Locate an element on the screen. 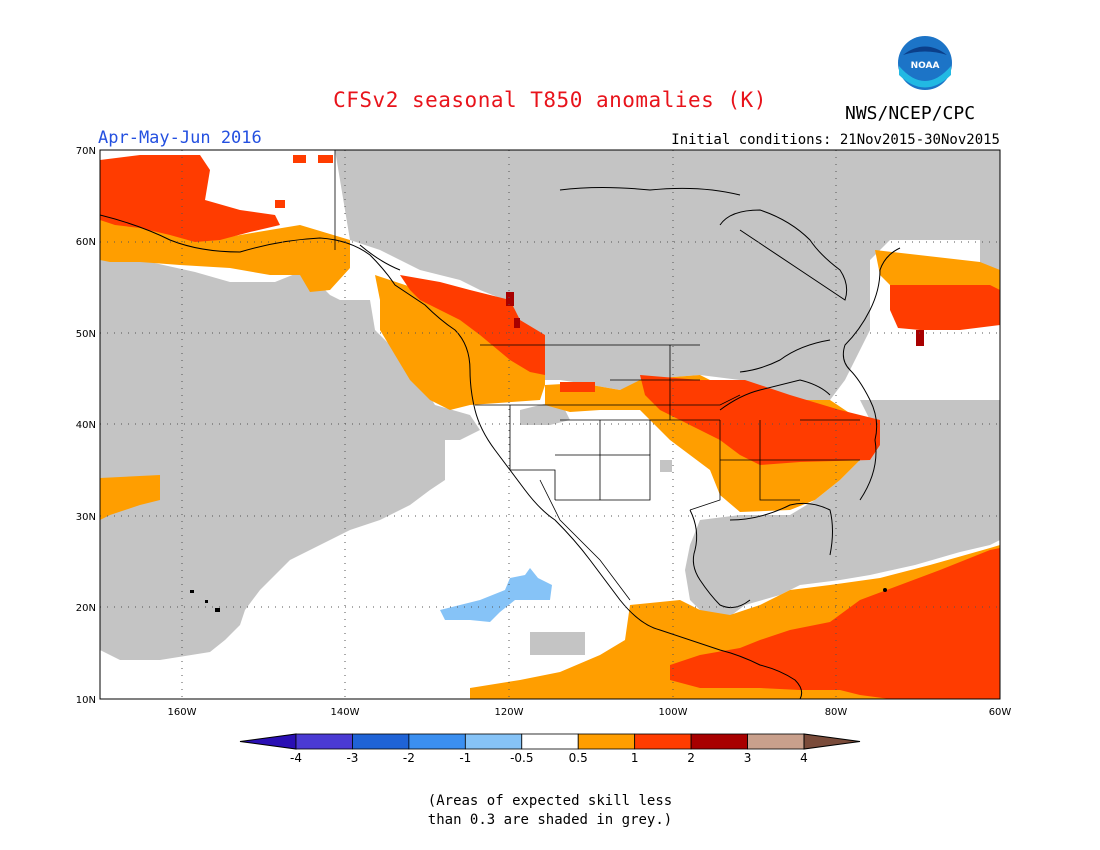 This screenshot has width=1100, height=850. colorbar-label: -0.5 is located at coordinates (521, 758).